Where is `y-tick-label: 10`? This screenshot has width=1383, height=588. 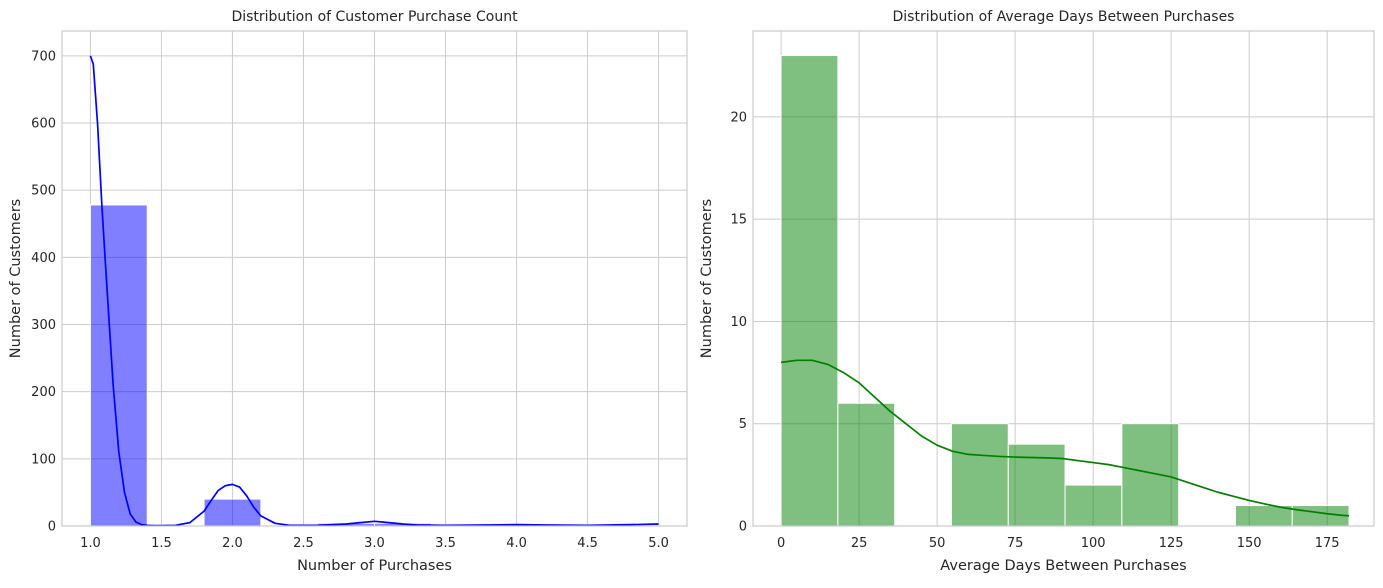
y-tick-label: 10 is located at coordinates (738, 322).